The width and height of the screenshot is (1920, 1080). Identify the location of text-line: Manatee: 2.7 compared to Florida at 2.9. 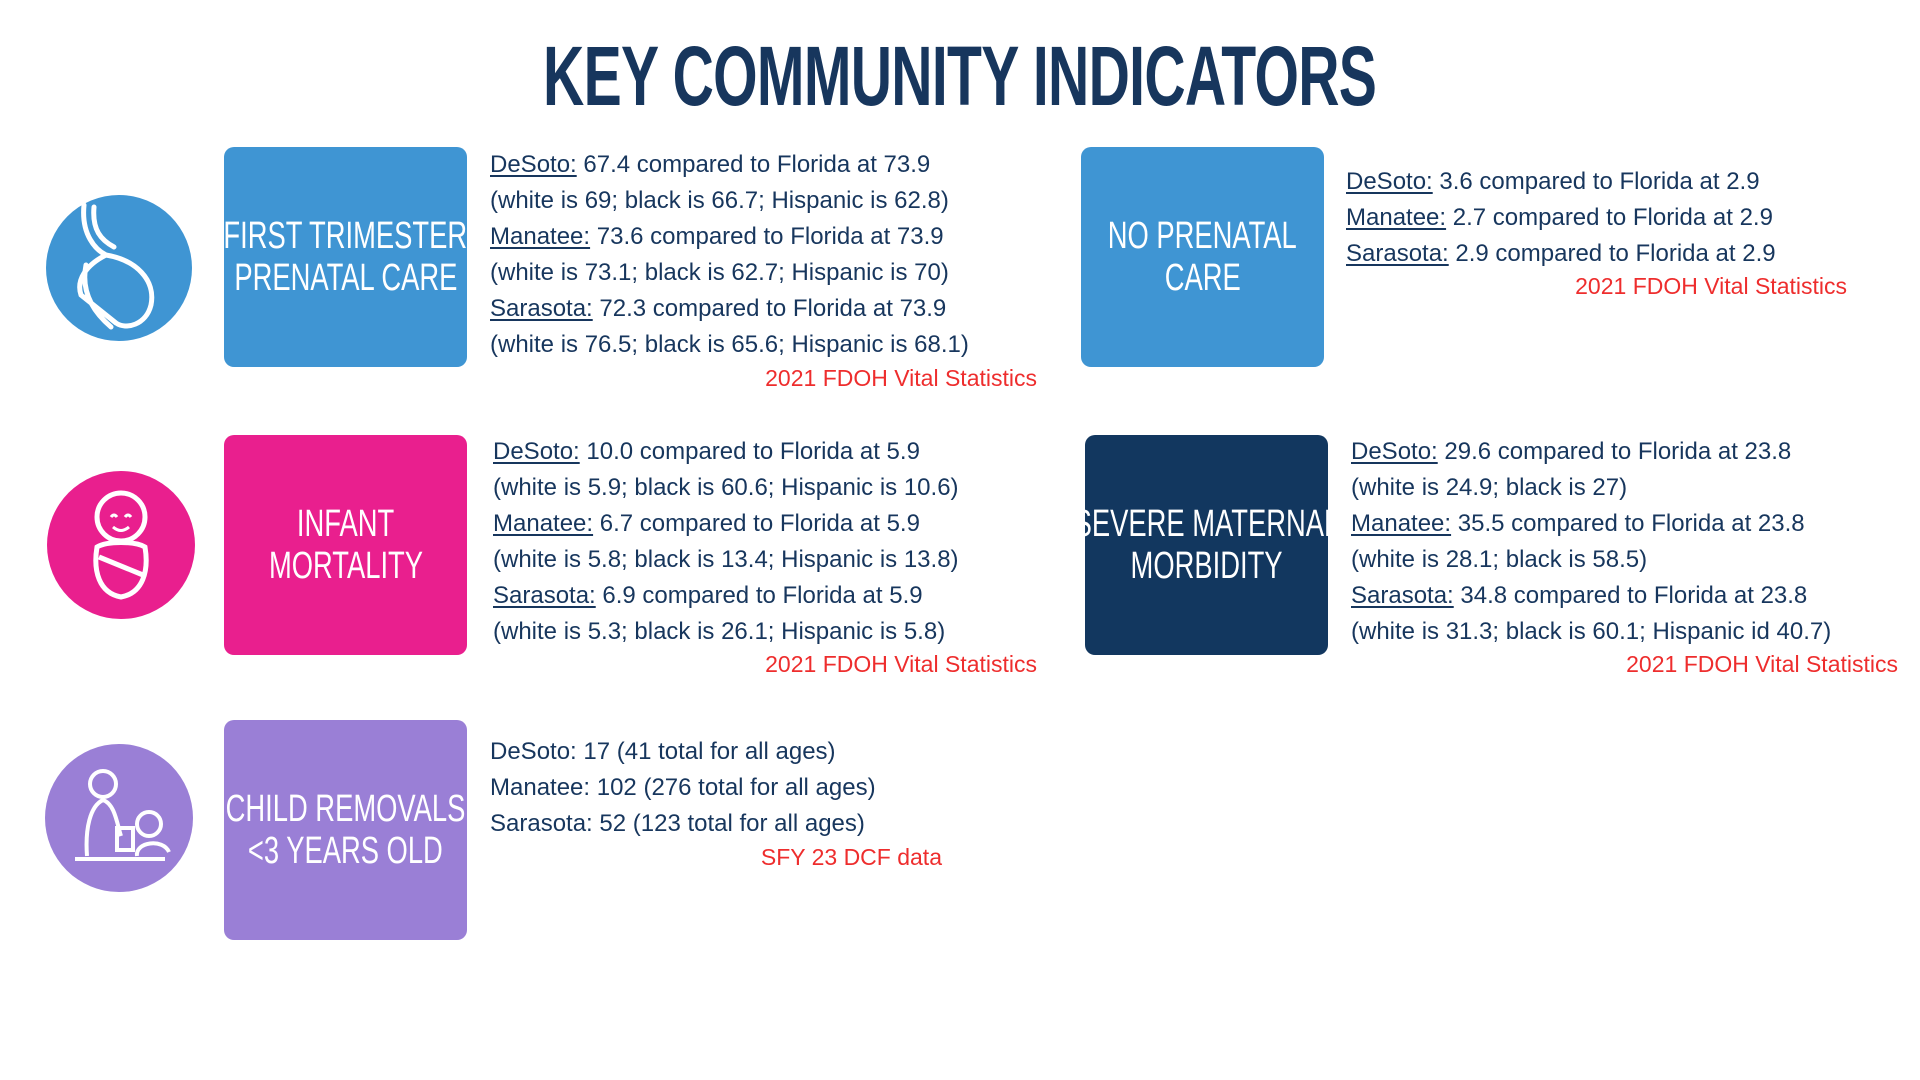
(1561, 218).